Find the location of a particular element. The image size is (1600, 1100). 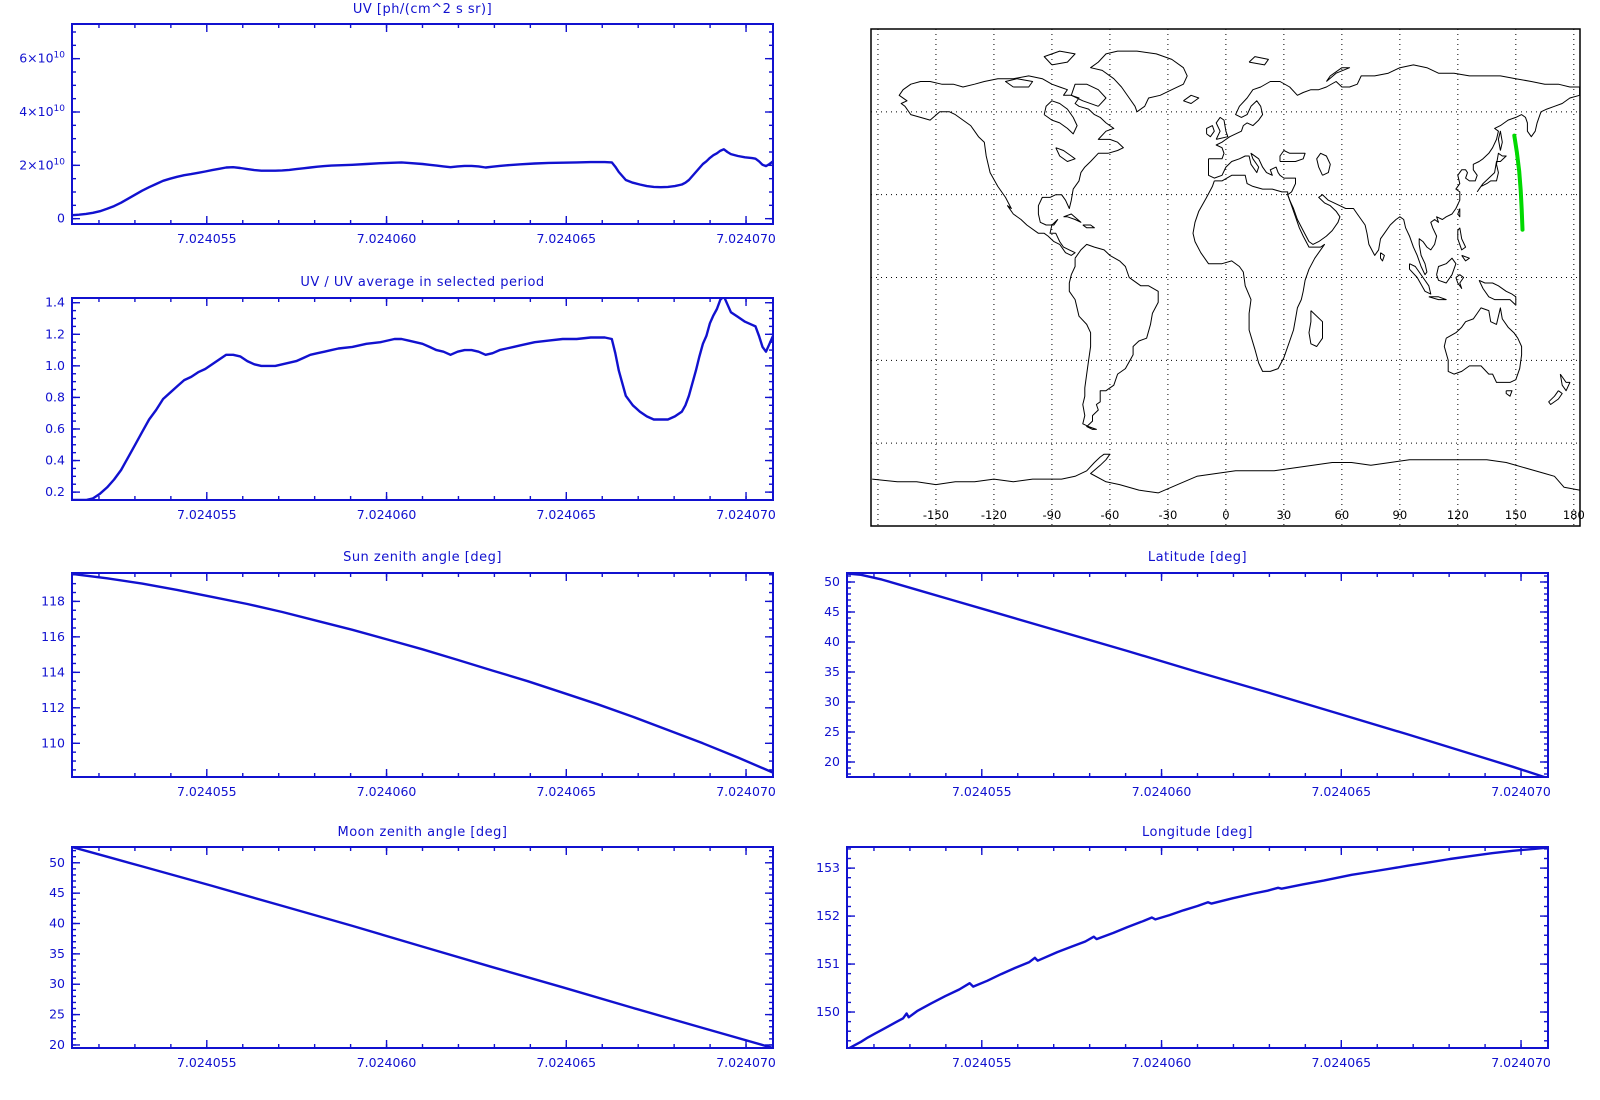

longitude-plot-title: Longitude [deg] is located at coordinates (1197, 832).